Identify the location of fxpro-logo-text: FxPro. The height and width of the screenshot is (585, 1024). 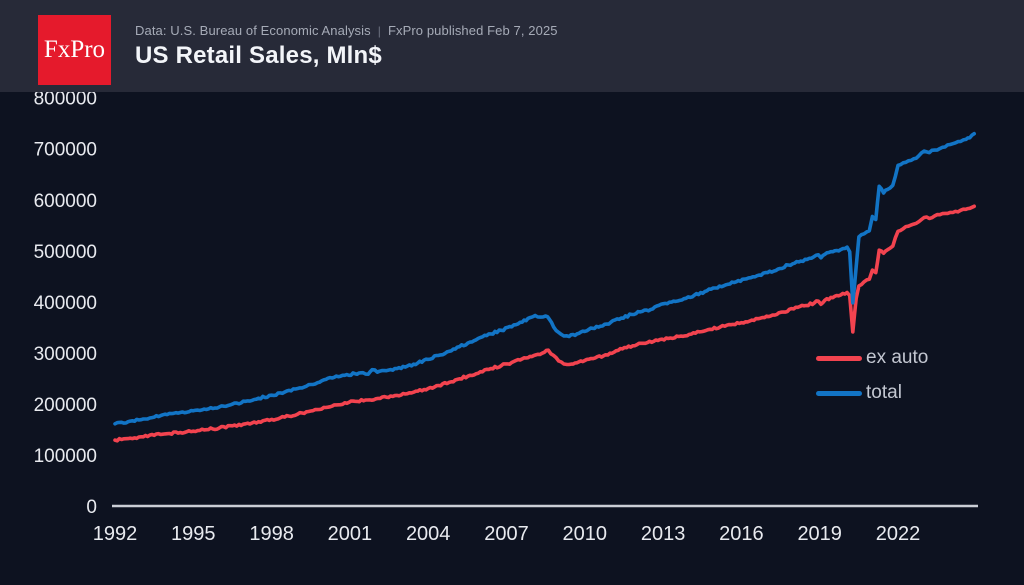
(74, 49).